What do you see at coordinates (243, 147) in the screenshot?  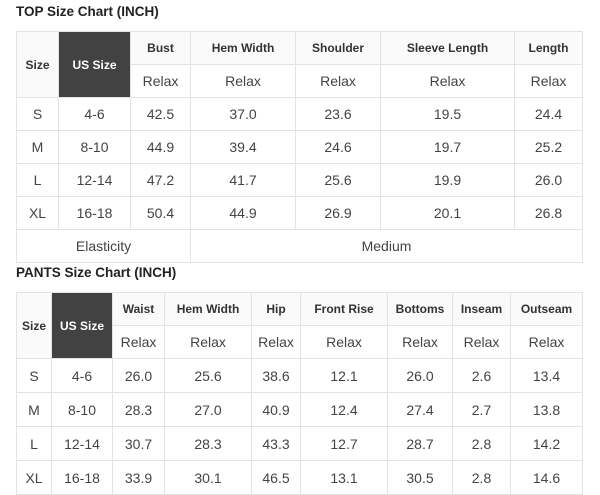 I see `measurement-cell: 39.4` at bounding box center [243, 147].